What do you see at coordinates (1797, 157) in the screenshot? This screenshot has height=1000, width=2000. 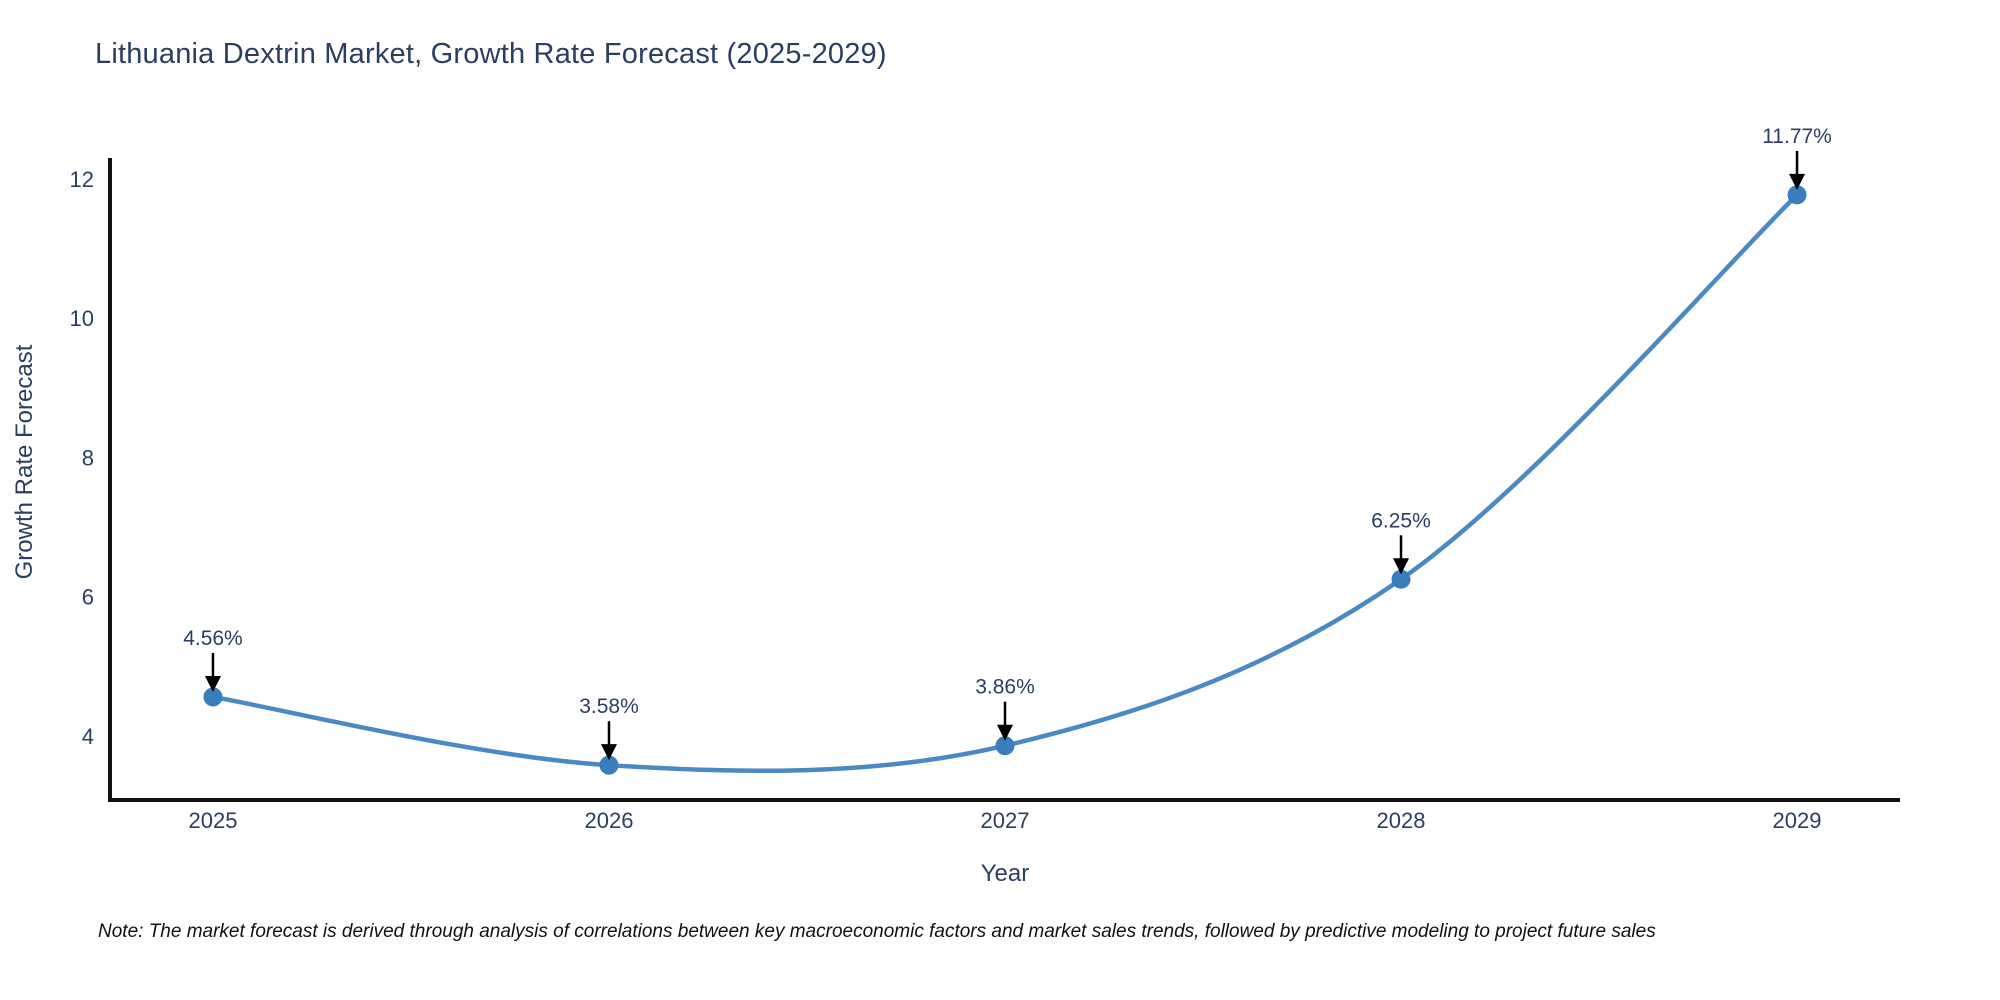 I see `annotation-2029: 11.77%` at bounding box center [1797, 157].